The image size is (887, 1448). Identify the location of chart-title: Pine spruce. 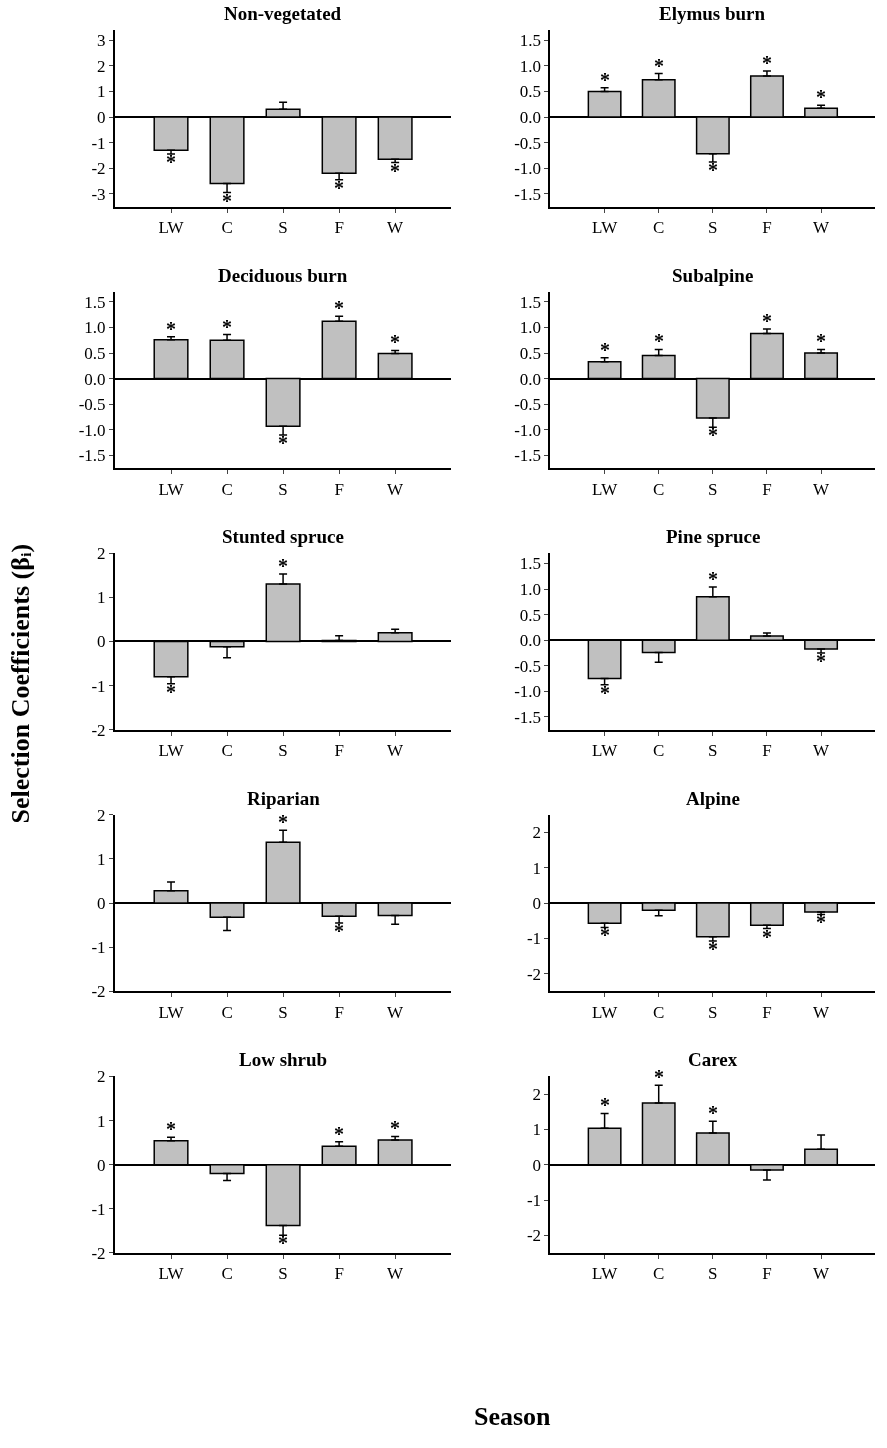
(713, 536).